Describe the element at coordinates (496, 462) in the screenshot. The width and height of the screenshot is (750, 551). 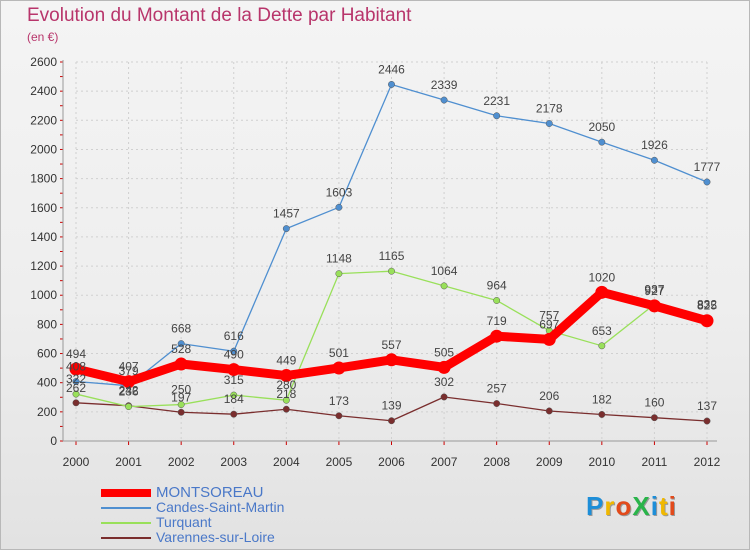
I see `x-tick-label: 2008` at that location.